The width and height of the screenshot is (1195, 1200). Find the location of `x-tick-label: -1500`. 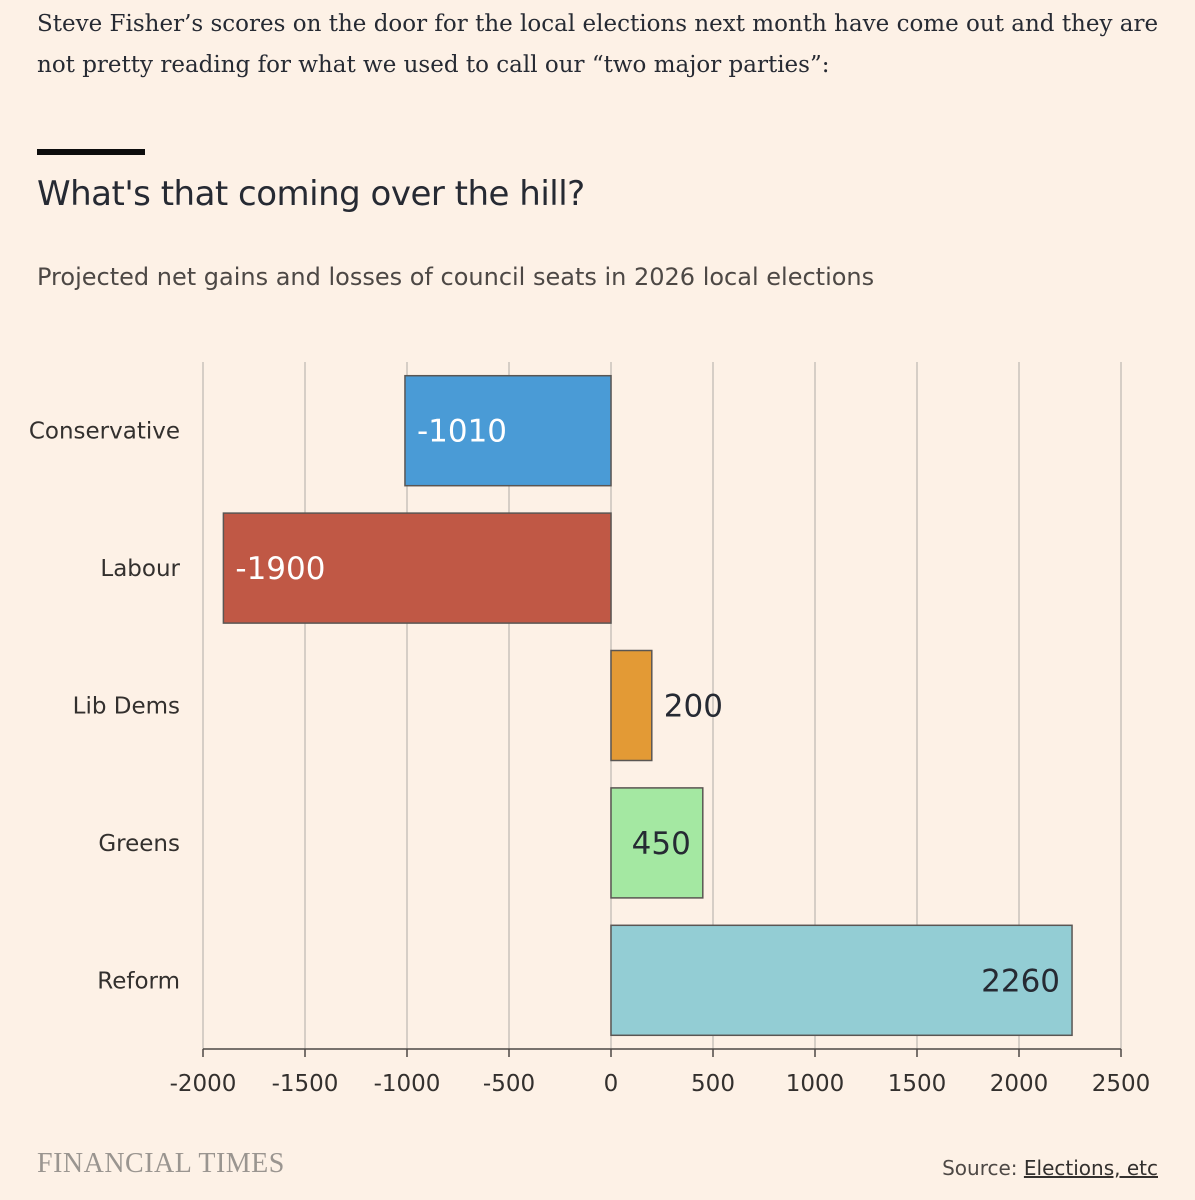

x-tick-label: -1500 is located at coordinates (305, 1084).